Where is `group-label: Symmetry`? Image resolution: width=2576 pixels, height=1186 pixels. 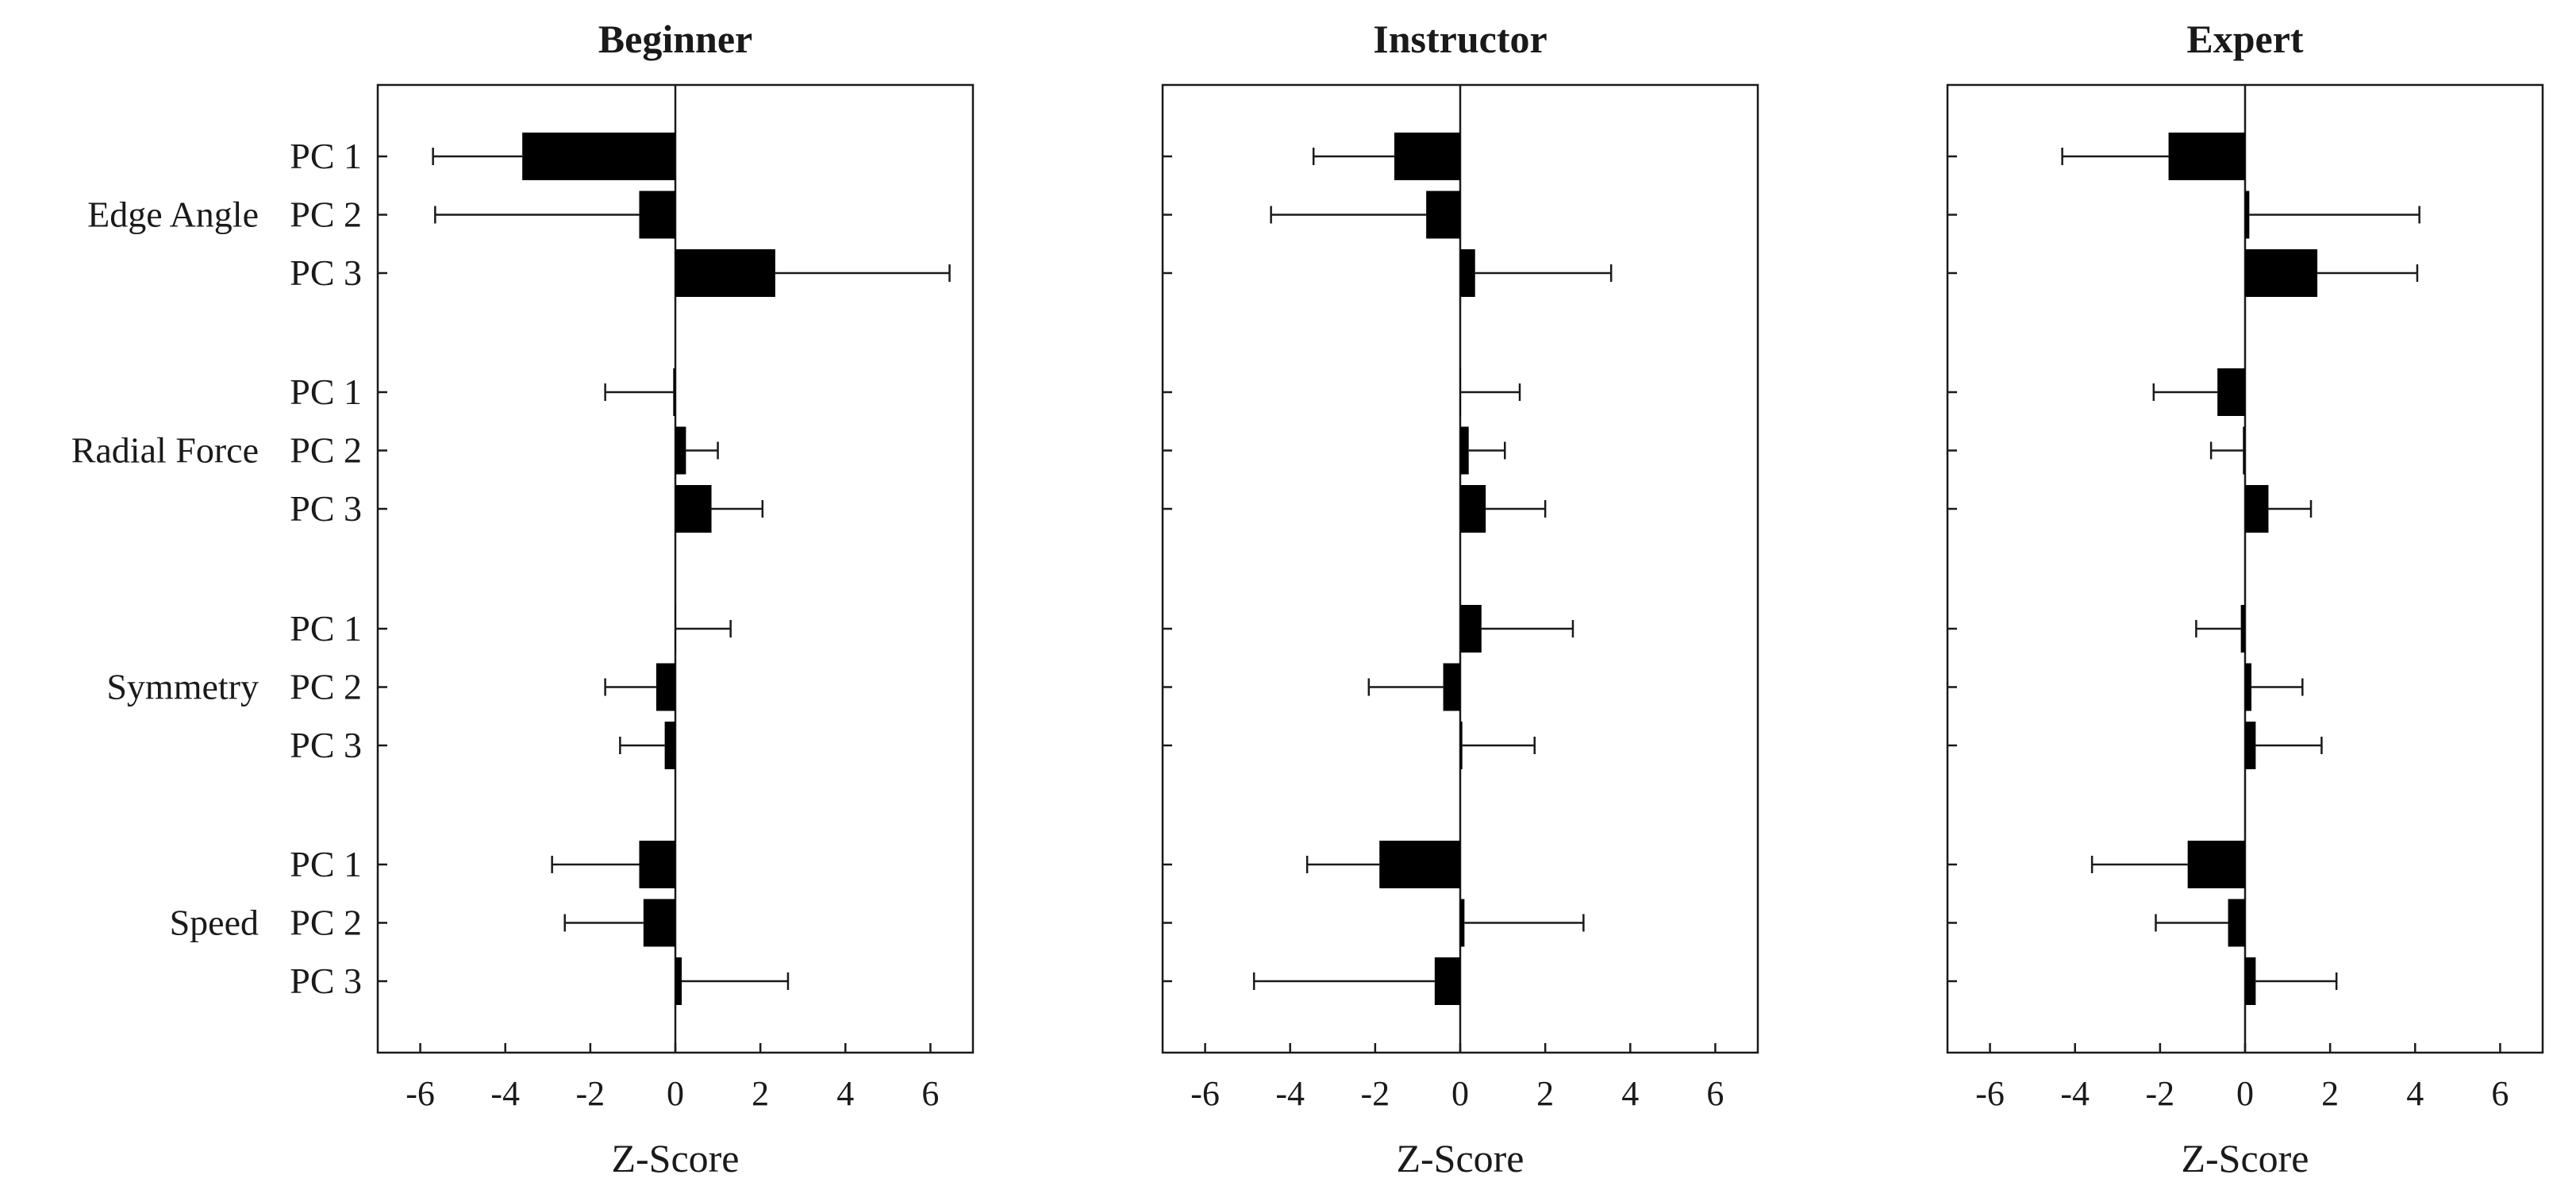
group-label: Symmetry is located at coordinates (182, 687).